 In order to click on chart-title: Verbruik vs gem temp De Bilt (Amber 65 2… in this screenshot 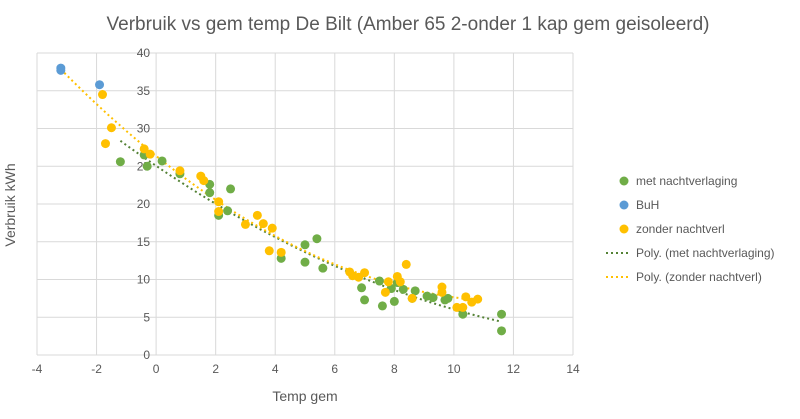, I will do `click(408, 24)`.